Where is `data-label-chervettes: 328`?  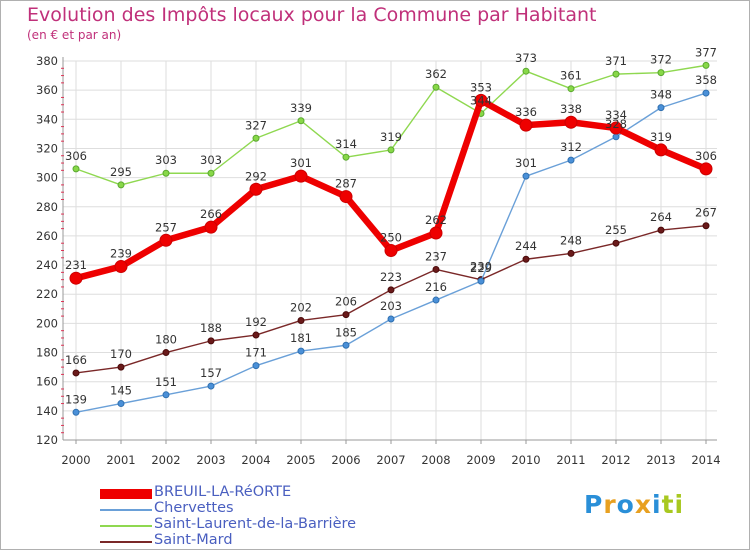 data-label-chervettes: 328 is located at coordinates (616, 124).